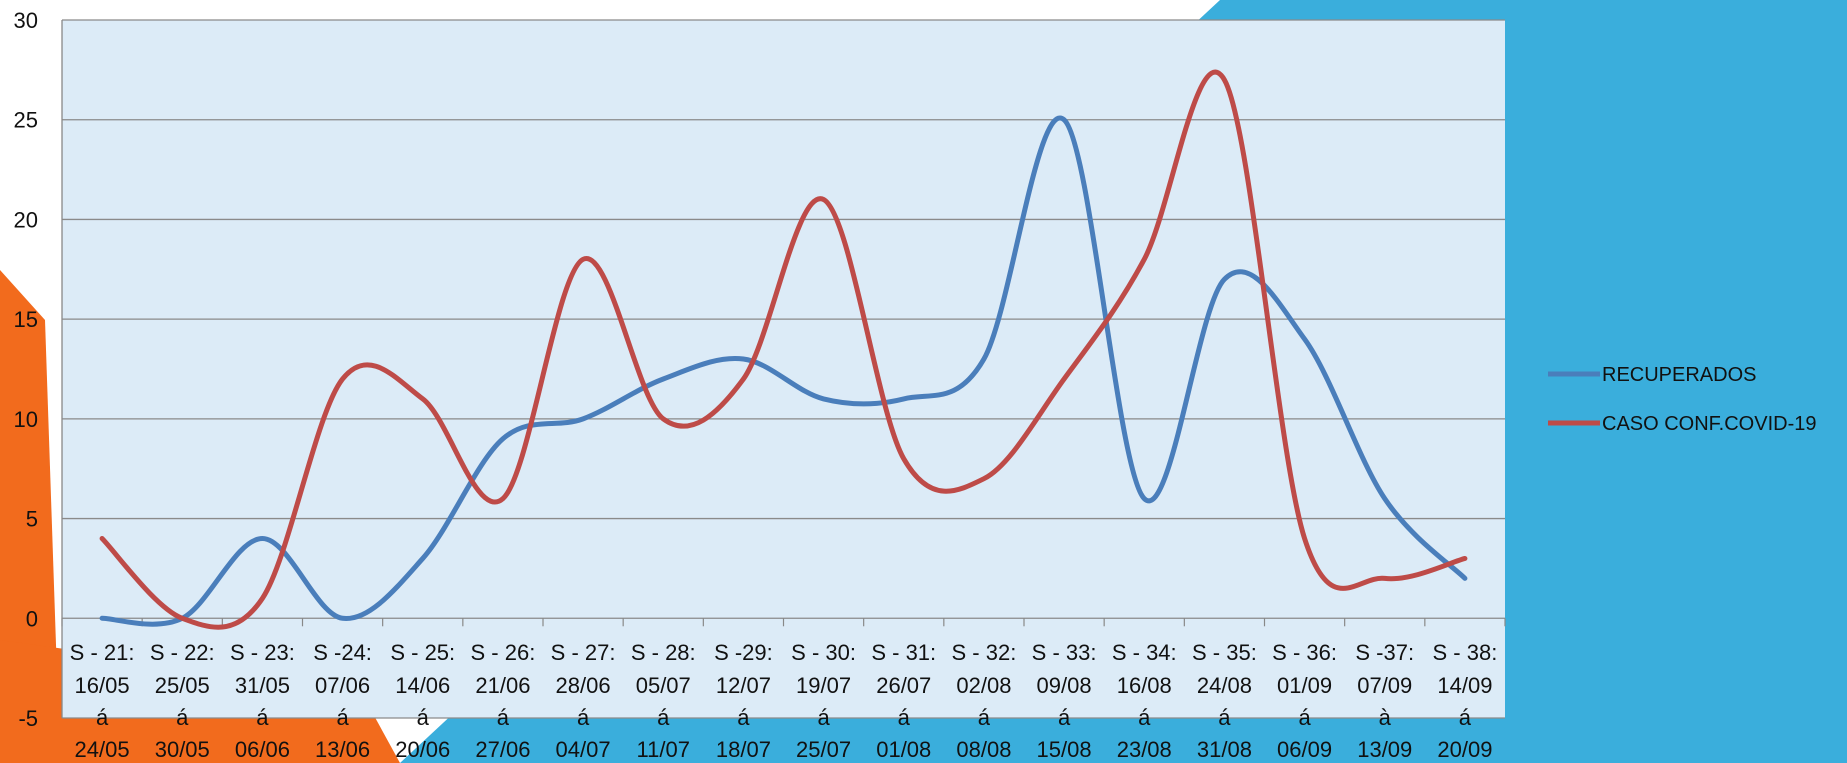 Image resolution: width=1847 pixels, height=763 pixels. What do you see at coordinates (102, 701) in the screenshot?
I see `x-category-label: S - 21: 16/05 á 24/05` at bounding box center [102, 701].